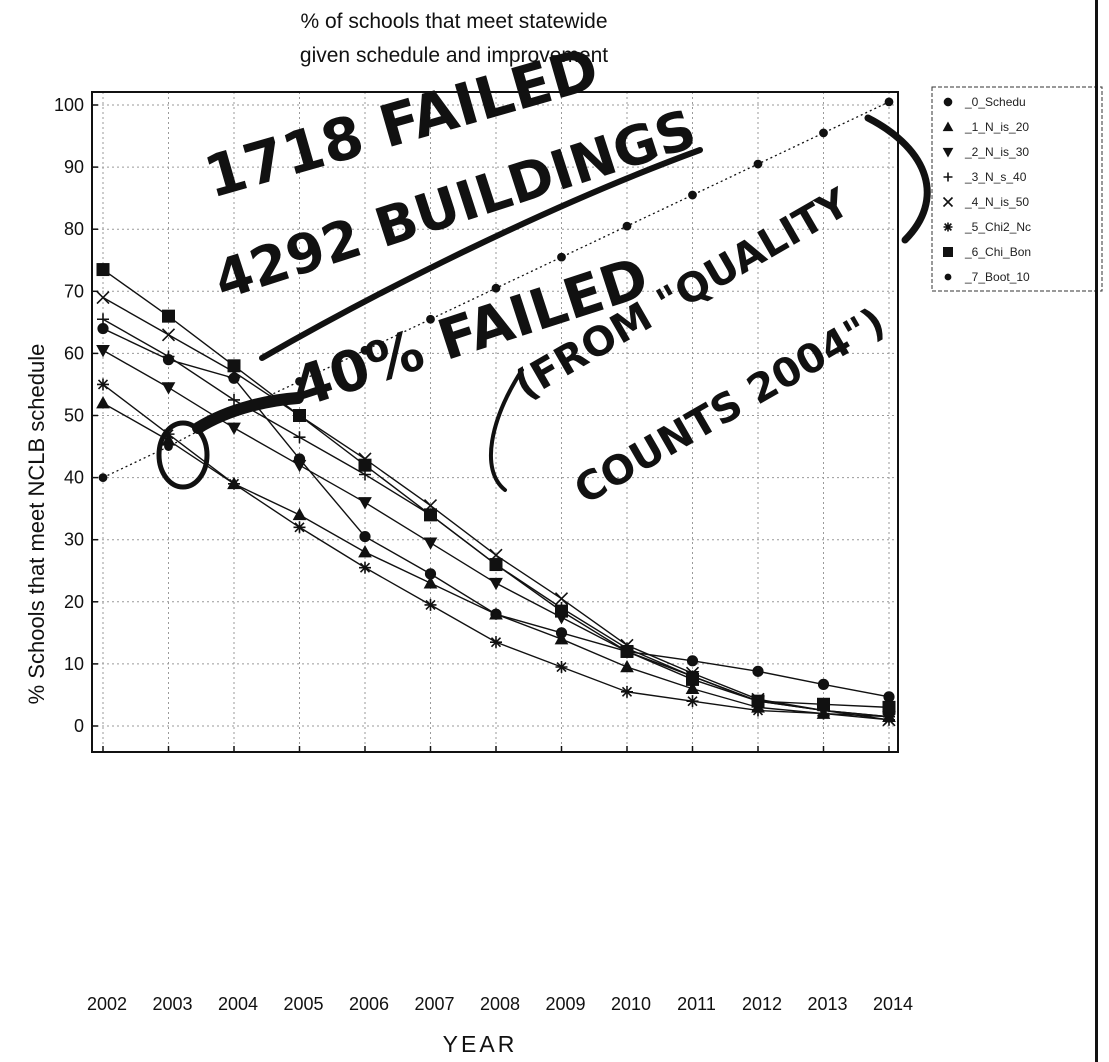 This screenshot has height=1062, width=1109. I want to click on y-tick-label: 90, so click(74, 167).